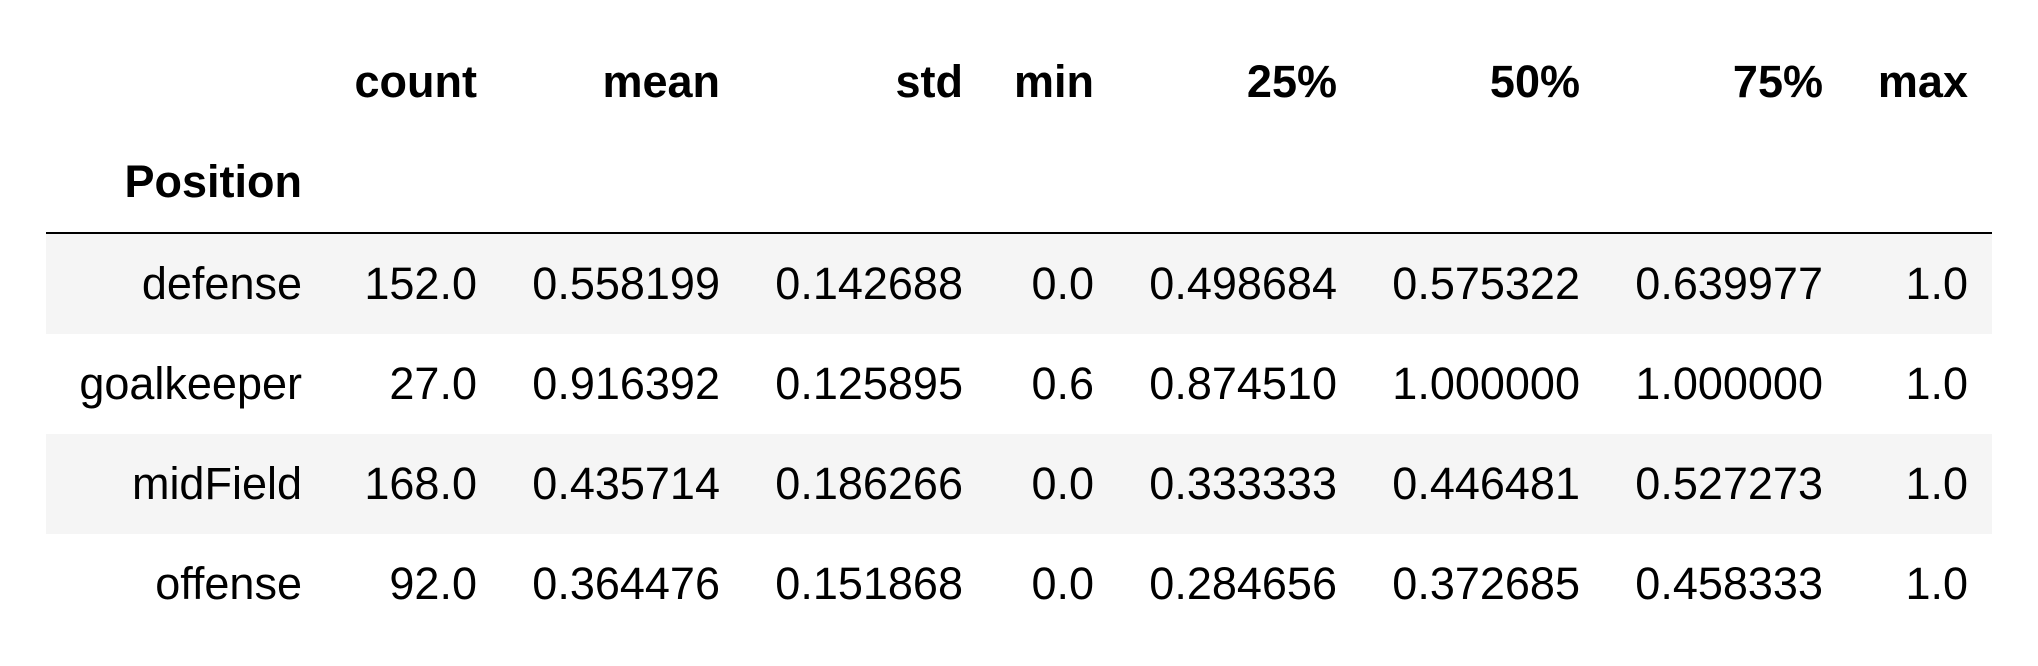 This screenshot has width=2038, height=666. I want to click on table-cell: 0.125895, so click(869, 383).